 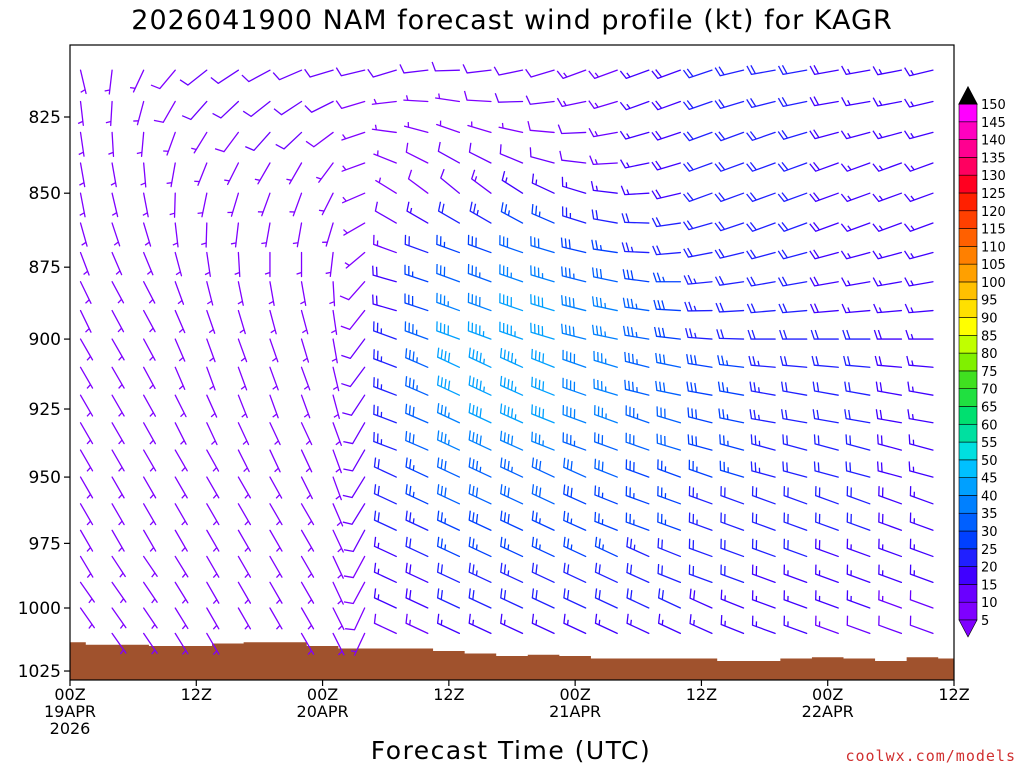 I want to click on colorbar-label: 115, so click(x=993, y=230).